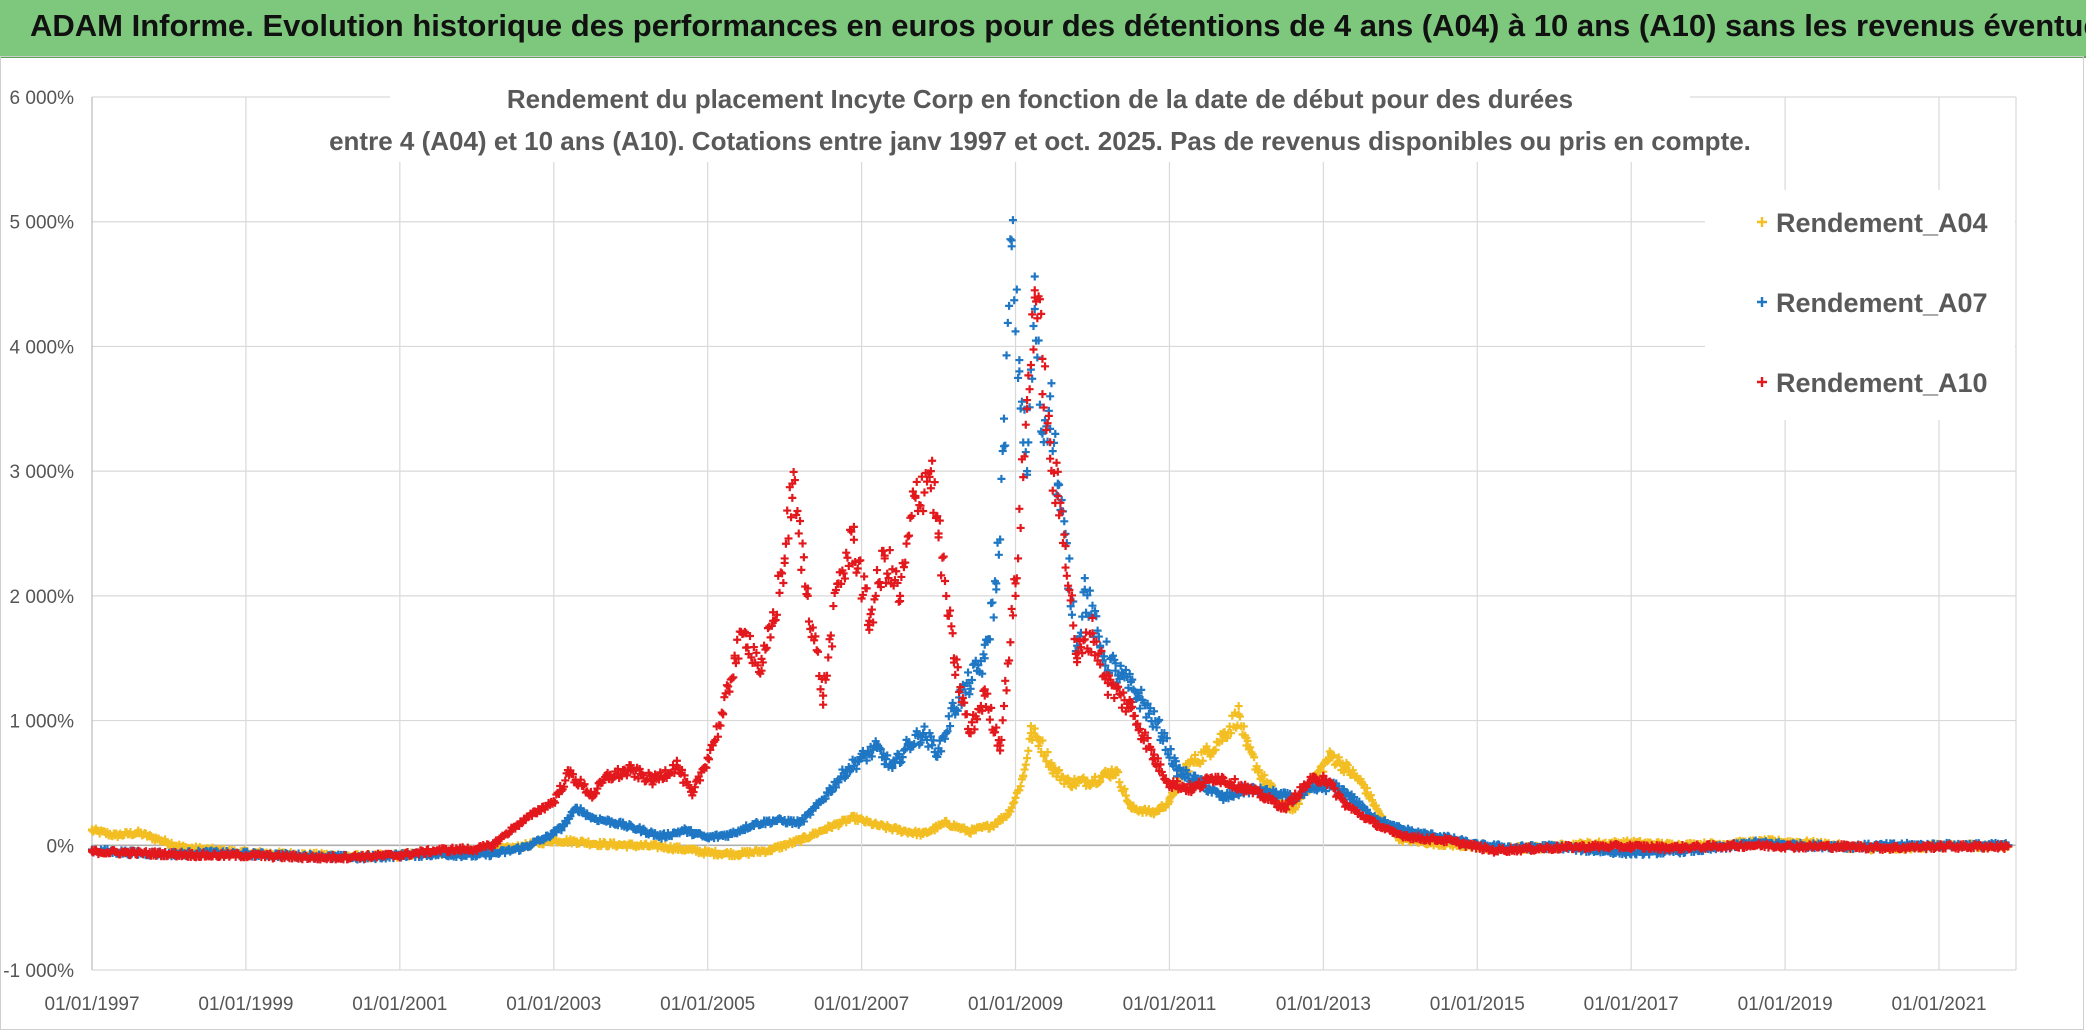 The width and height of the screenshot is (2086, 1032). Describe the element at coordinates (42, 722) in the screenshot. I see `y-tick-label: 1 000%` at that location.